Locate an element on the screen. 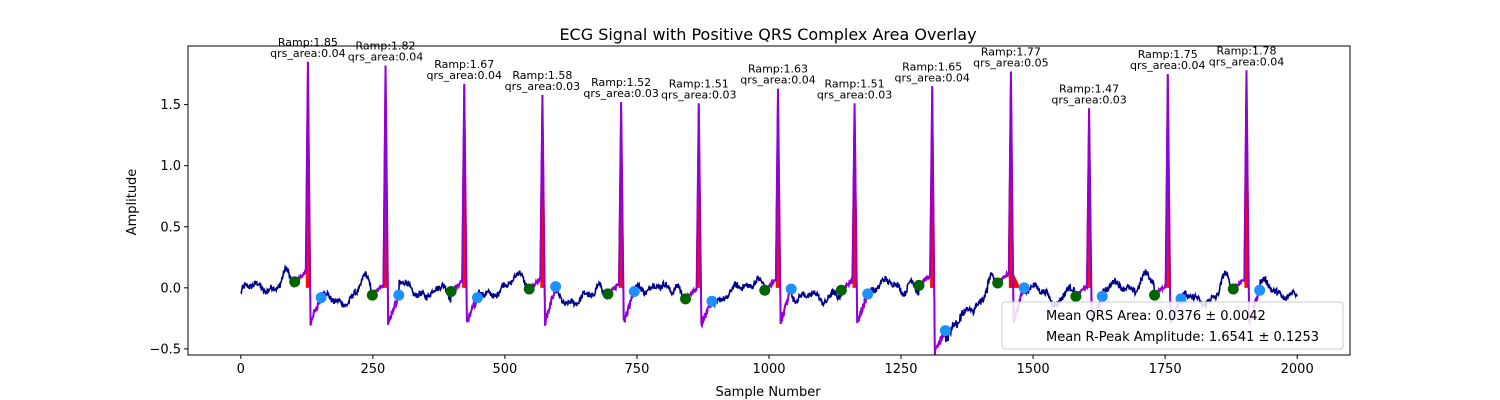 This screenshot has width=1500, height=400. legend-entry: Mean R-Peak Amplitude: 1.6541 ± 0.1253 is located at coordinates (1182, 337).